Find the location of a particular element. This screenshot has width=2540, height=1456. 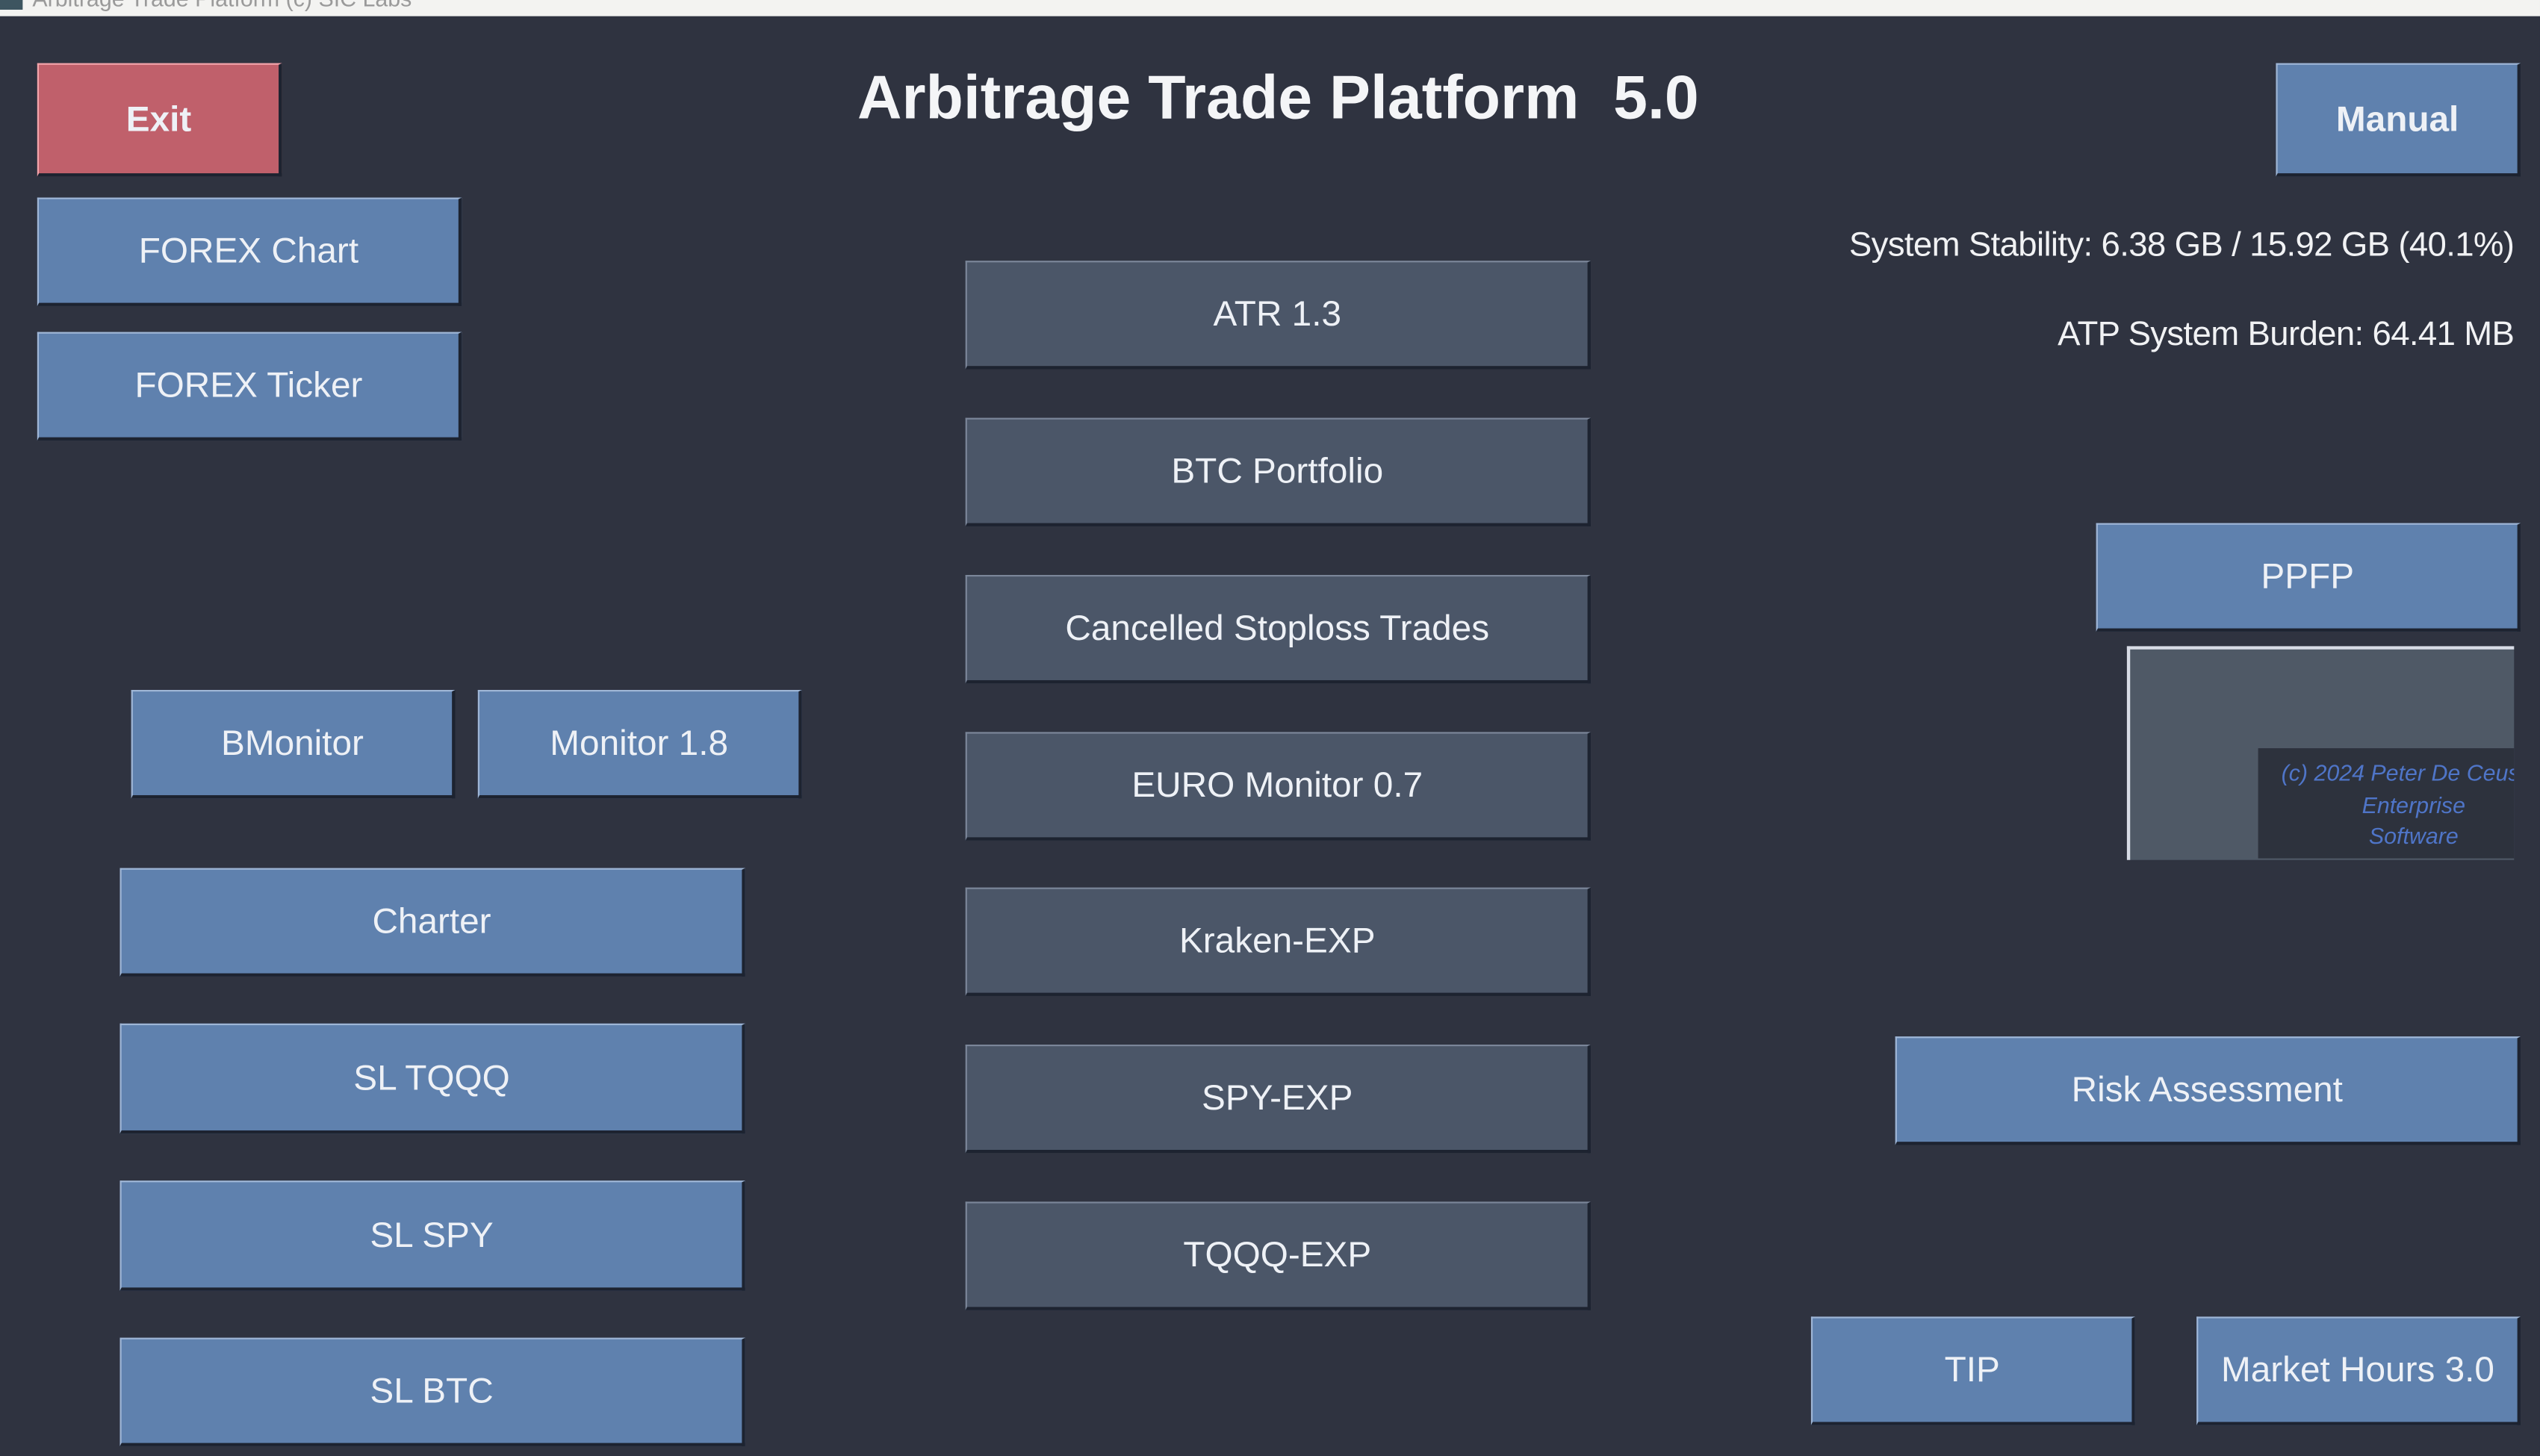

kraken-exp-button: Kraken-EXP is located at coordinates (1278, 941).